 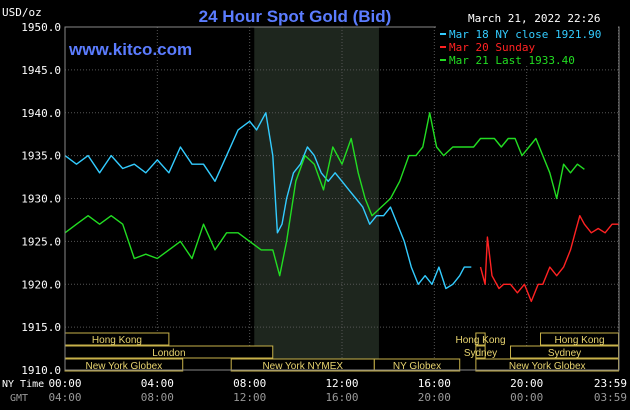 I want to click on x-tick-label-ny: 00:00, so click(x=64, y=383).